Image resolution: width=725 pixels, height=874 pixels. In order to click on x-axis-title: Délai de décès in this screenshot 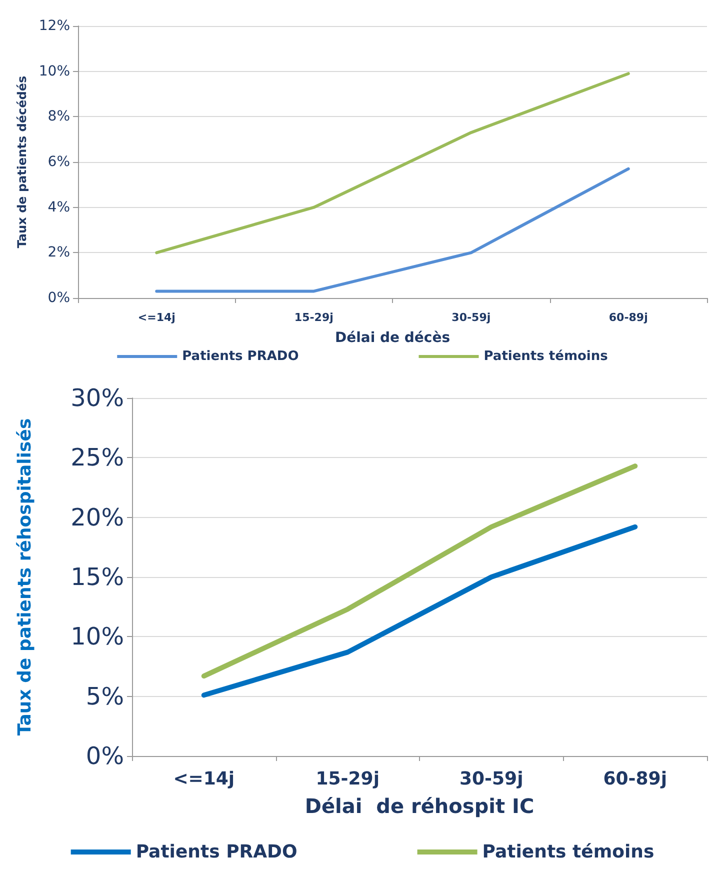, I will do `click(392, 338)`.